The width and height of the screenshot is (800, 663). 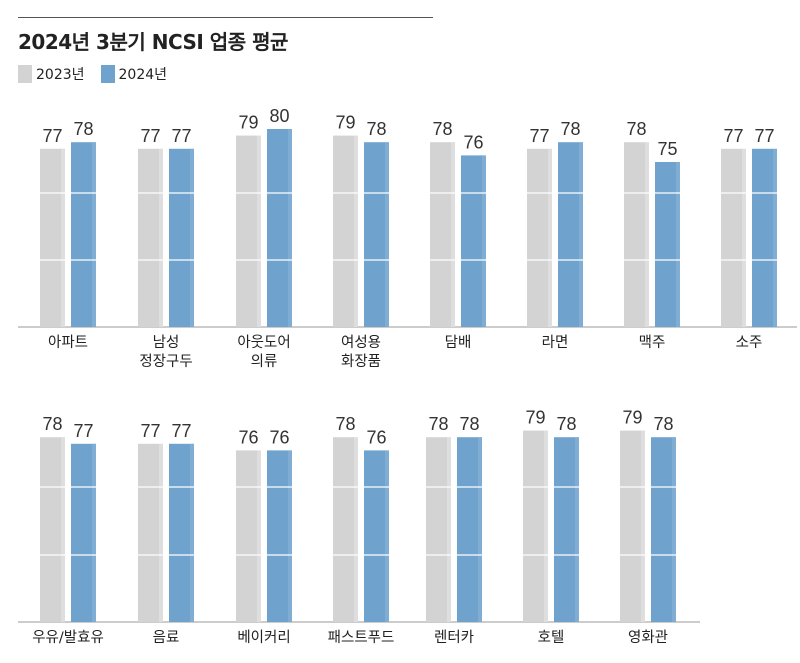 What do you see at coordinates (165, 361) in the screenshot?
I see `category-label: 정장구두` at bounding box center [165, 361].